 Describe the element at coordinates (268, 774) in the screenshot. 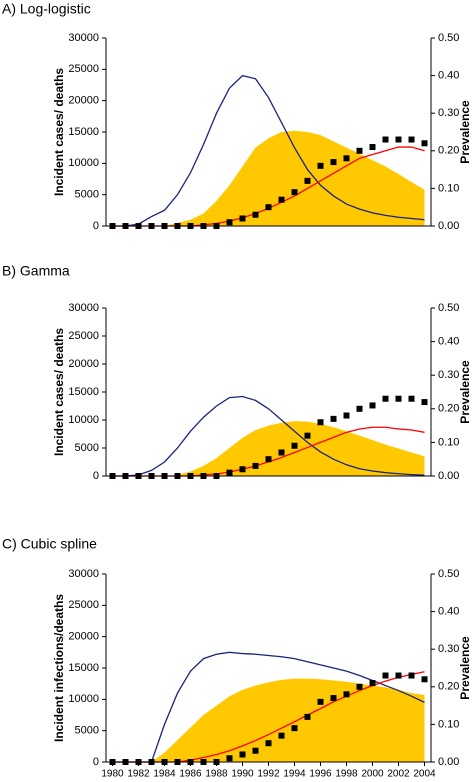

I see `x-tick-label: 1992` at that location.